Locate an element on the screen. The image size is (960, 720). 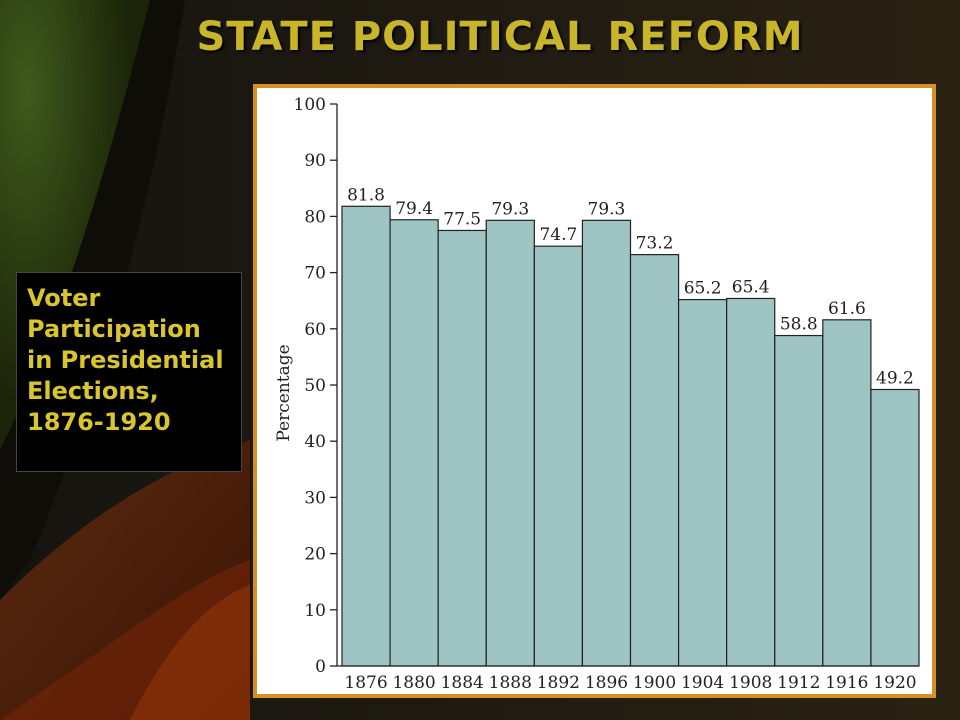
x-tick-label: 1884 is located at coordinates (462, 683).